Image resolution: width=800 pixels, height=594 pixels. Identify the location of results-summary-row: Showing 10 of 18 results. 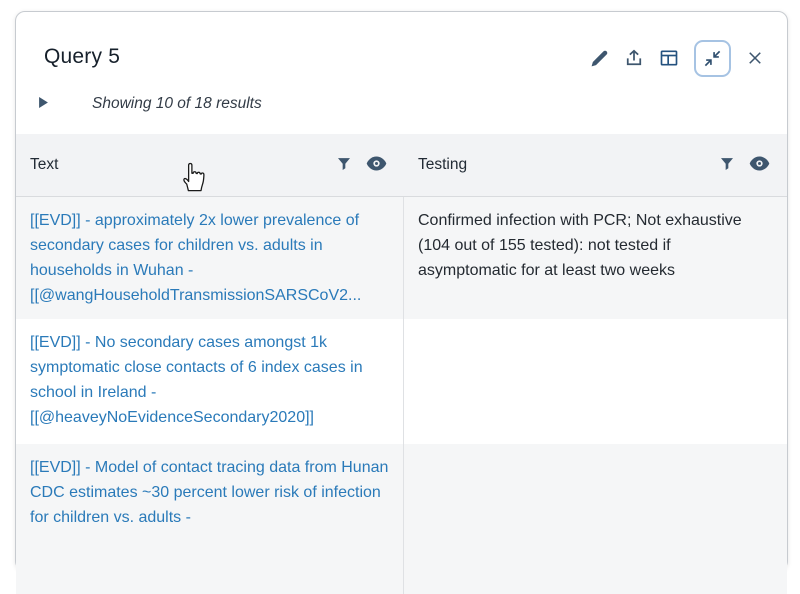
(149, 103).